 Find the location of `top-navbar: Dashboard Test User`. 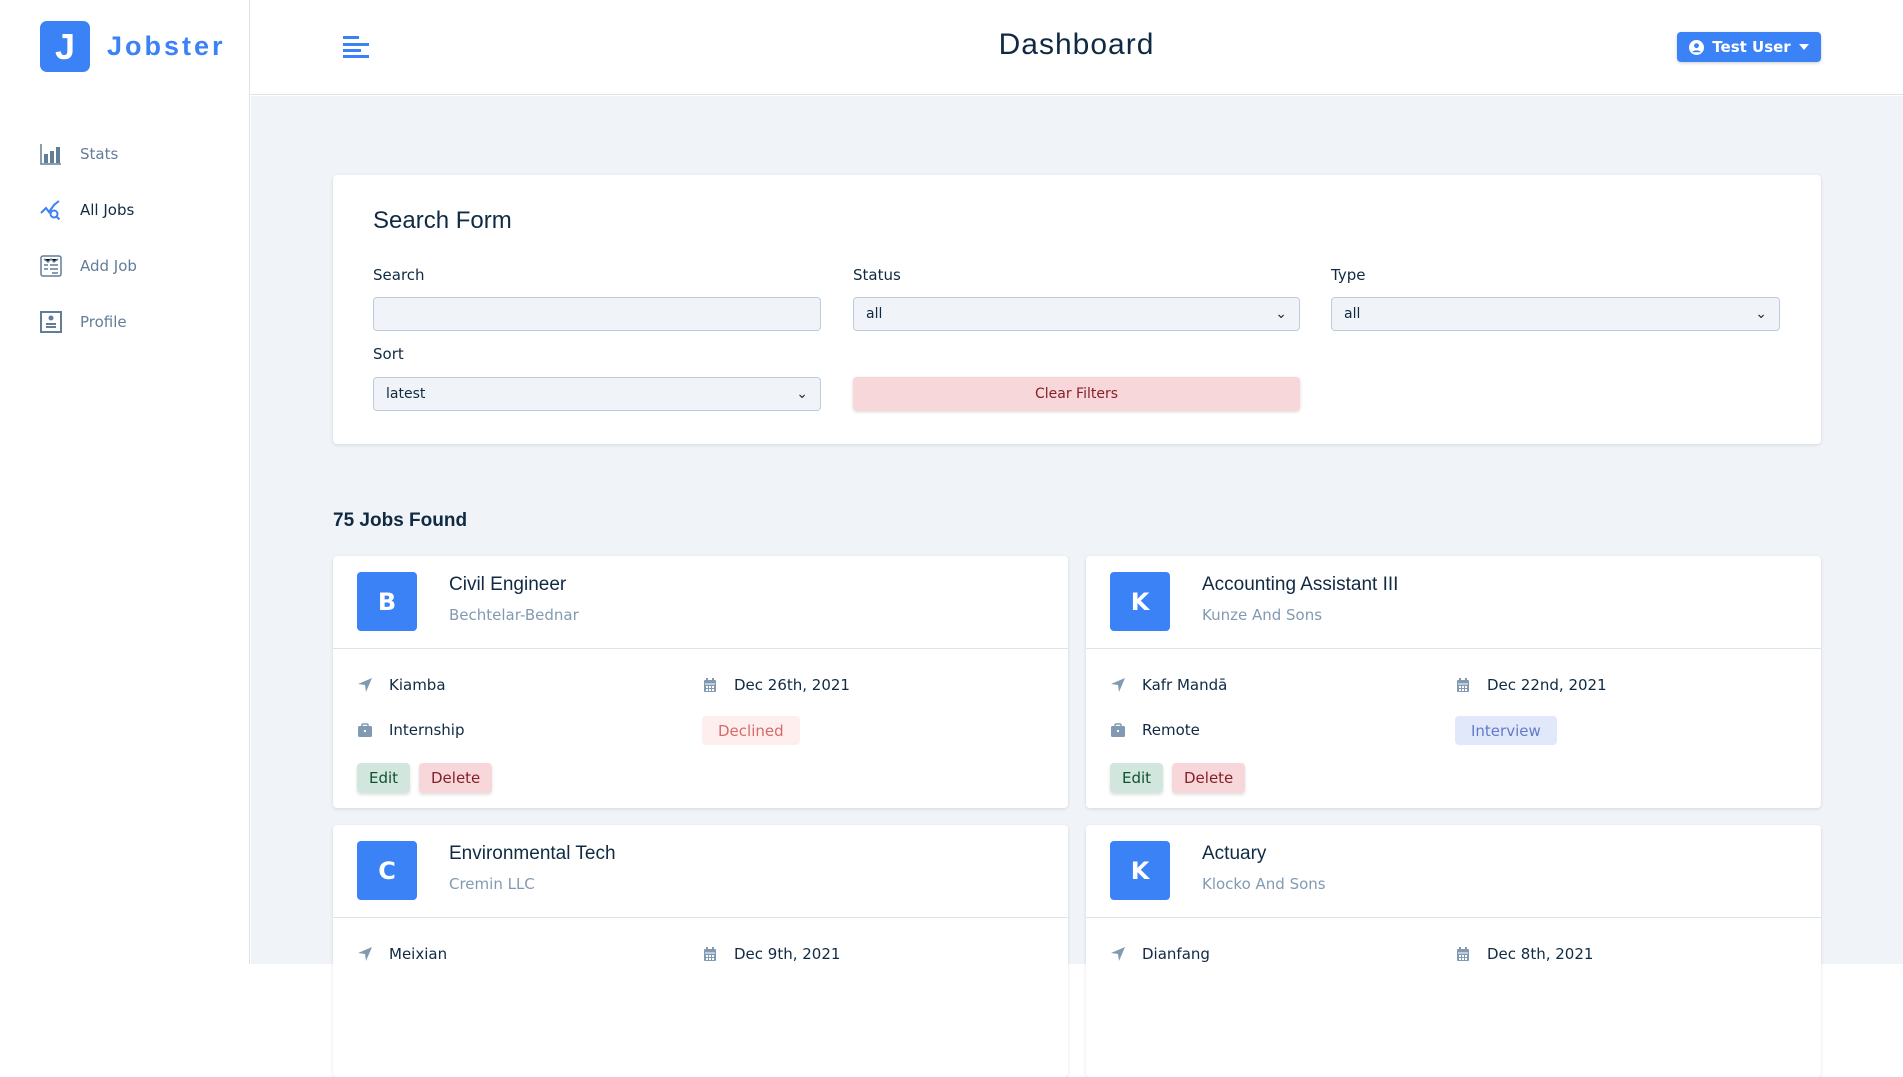

top-navbar: Dashboard Test User is located at coordinates (1076, 47).